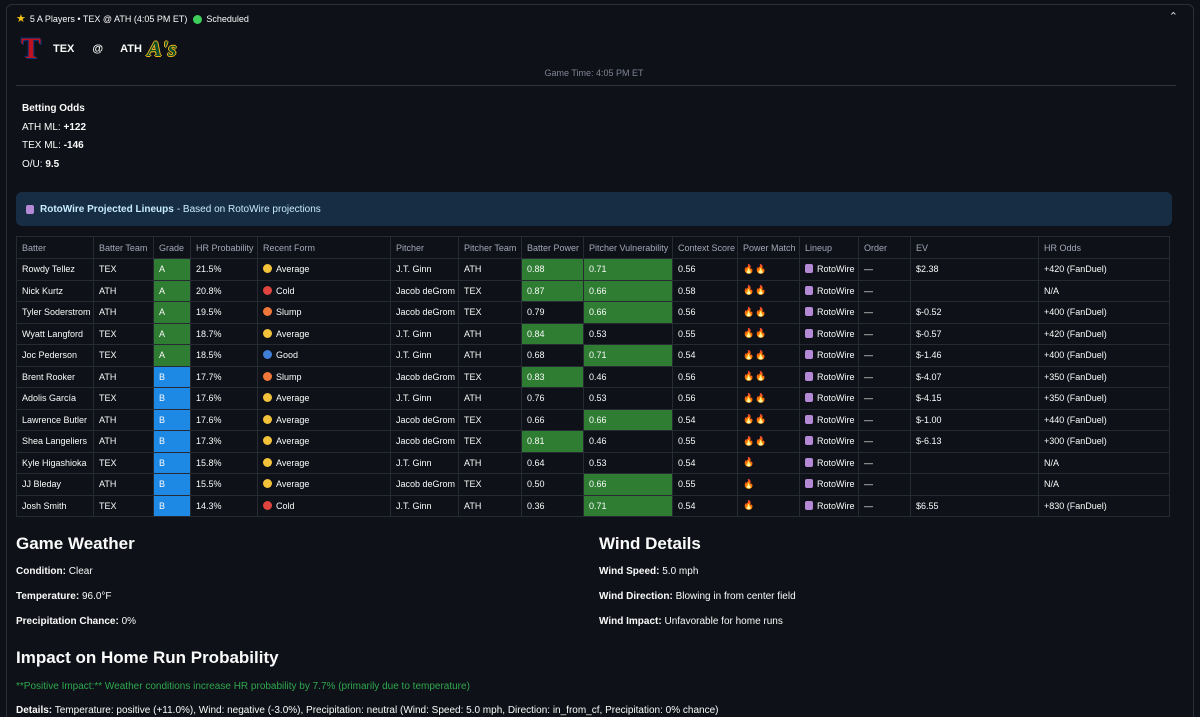 Image resolution: width=1200 pixels, height=717 pixels. Describe the element at coordinates (829, 247) in the screenshot. I see `column-header: Lineup` at that location.